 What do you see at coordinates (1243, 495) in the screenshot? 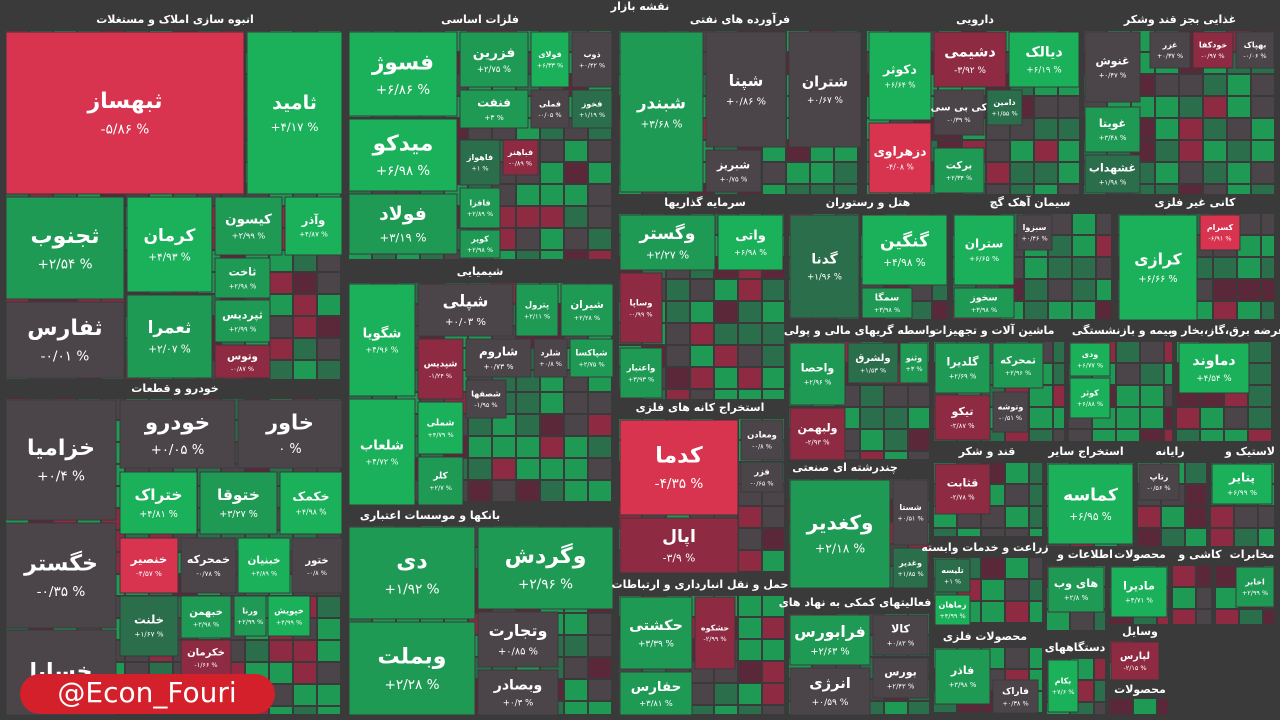
I see `sector: لاستیک و پتایر +۶/۹۹ %` at bounding box center [1243, 495].